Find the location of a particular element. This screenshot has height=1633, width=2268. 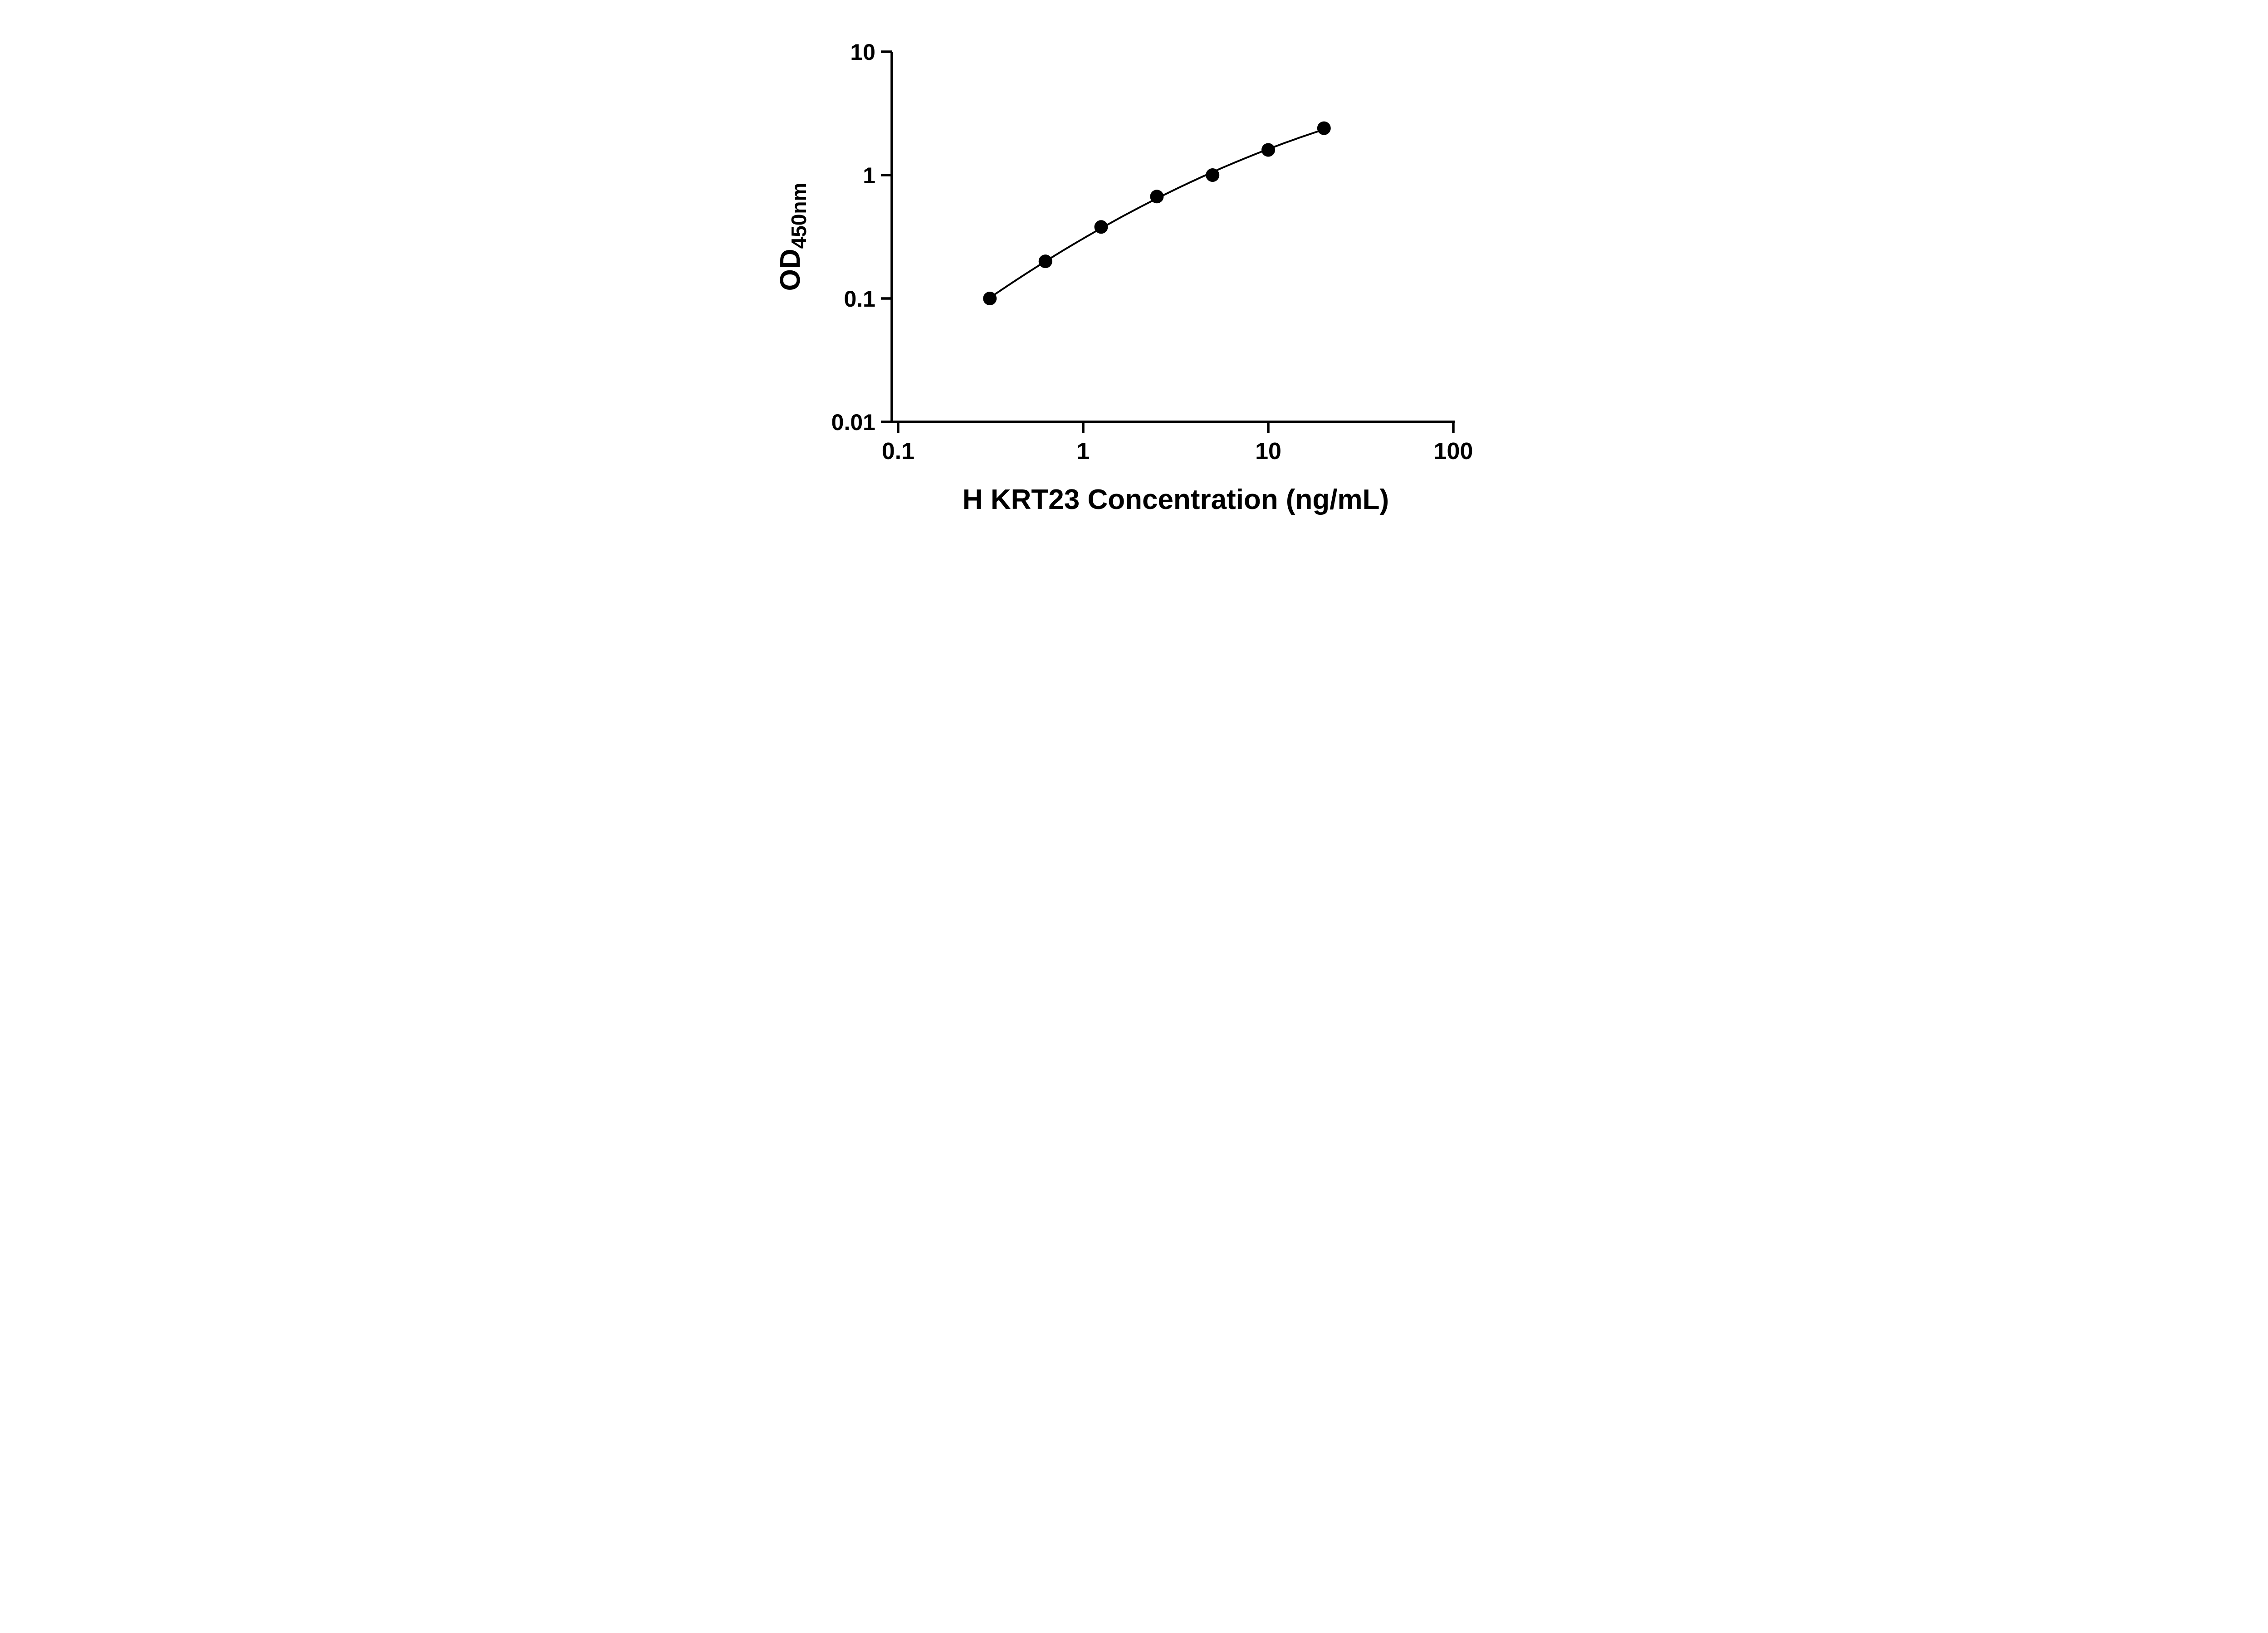

y-tick-label: 10 is located at coordinates (863, 52).